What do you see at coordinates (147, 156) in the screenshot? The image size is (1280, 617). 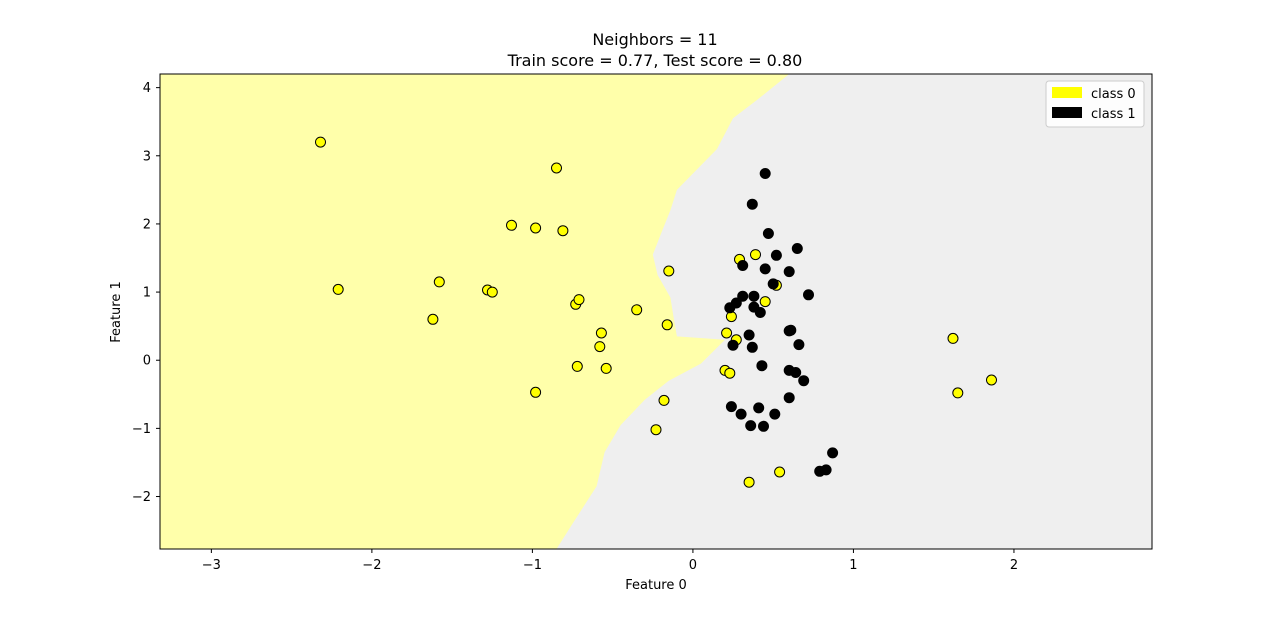 I see `y-tick-label-5: 3` at bounding box center [147, 156].